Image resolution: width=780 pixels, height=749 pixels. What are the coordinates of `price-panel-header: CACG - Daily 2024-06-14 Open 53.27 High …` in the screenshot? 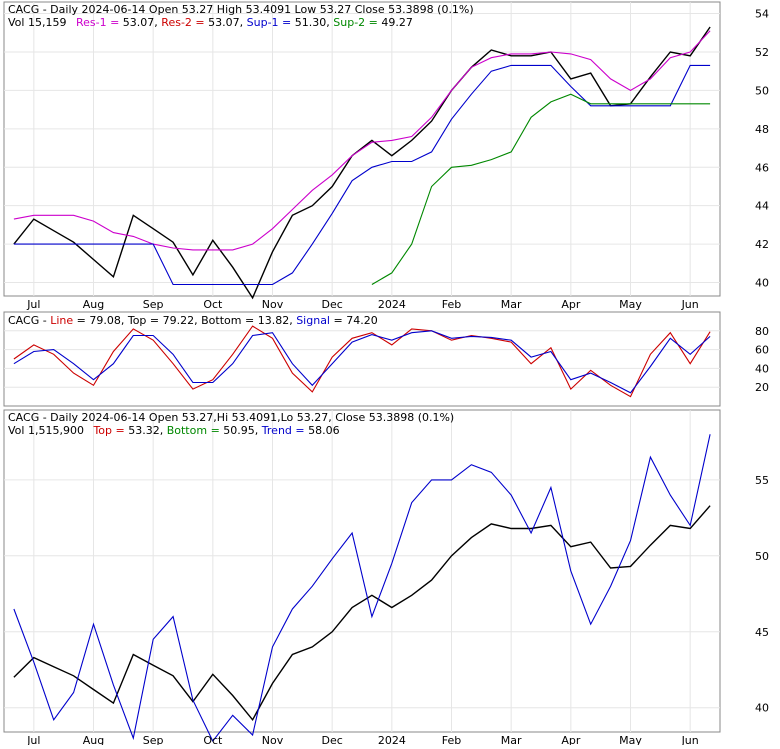 It's located at (241, 16).